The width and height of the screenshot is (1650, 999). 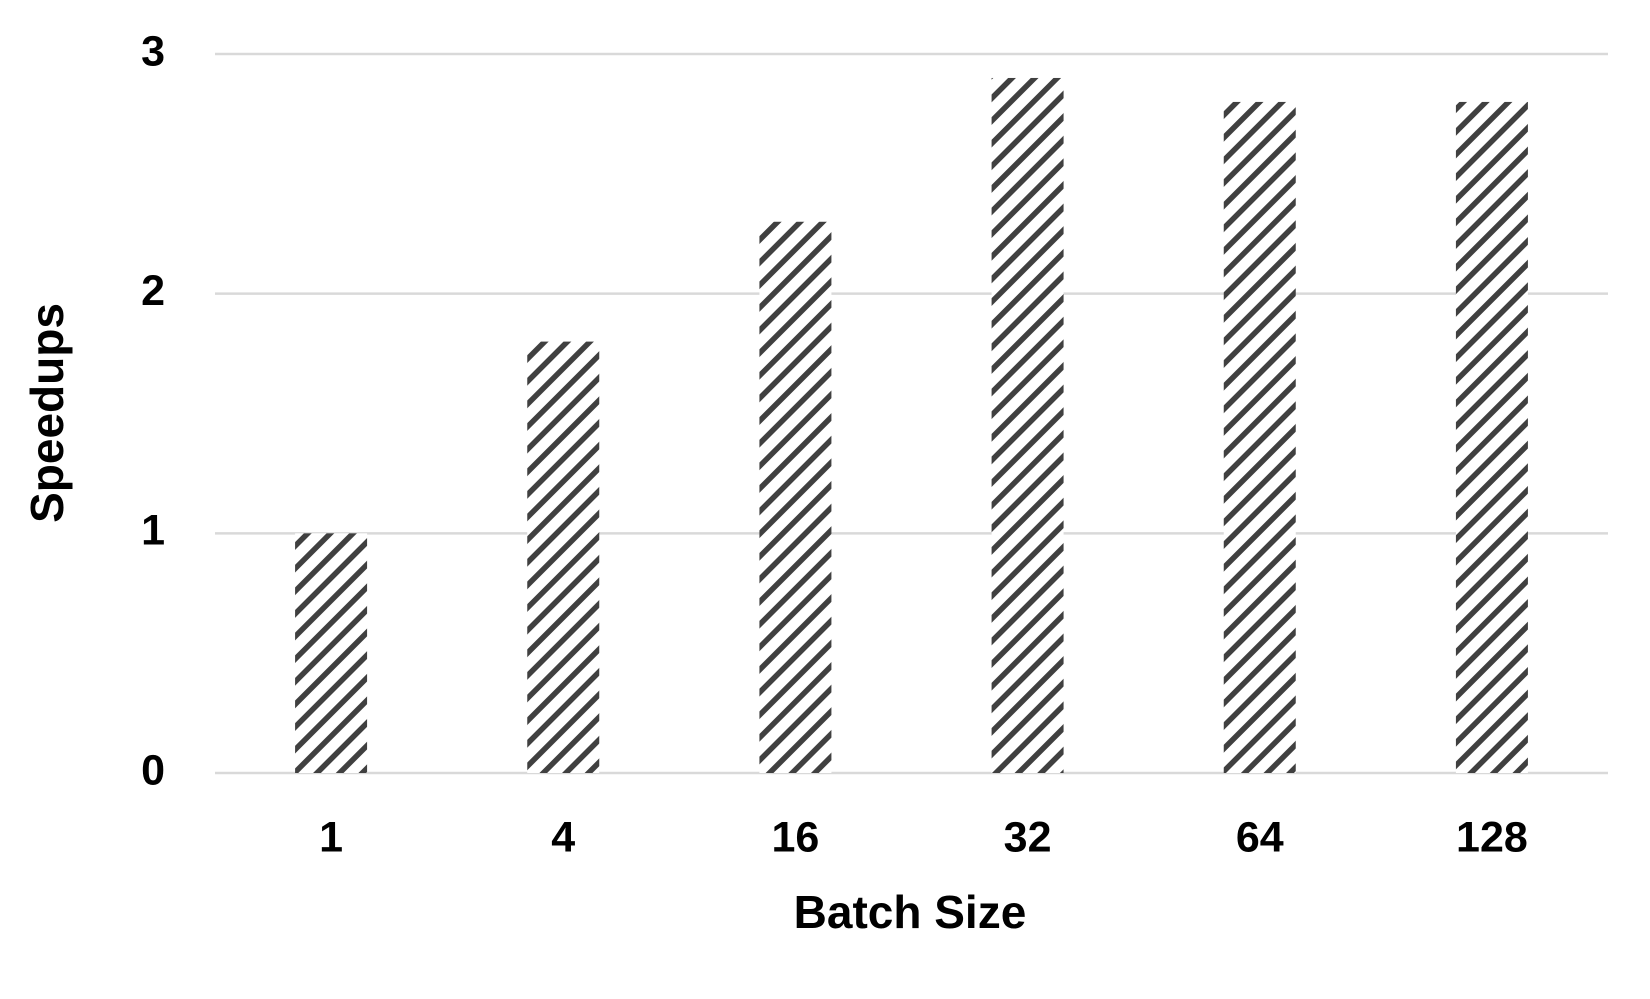 I want to click on y-axis-title: Speedups, so click(x=47, y=413).